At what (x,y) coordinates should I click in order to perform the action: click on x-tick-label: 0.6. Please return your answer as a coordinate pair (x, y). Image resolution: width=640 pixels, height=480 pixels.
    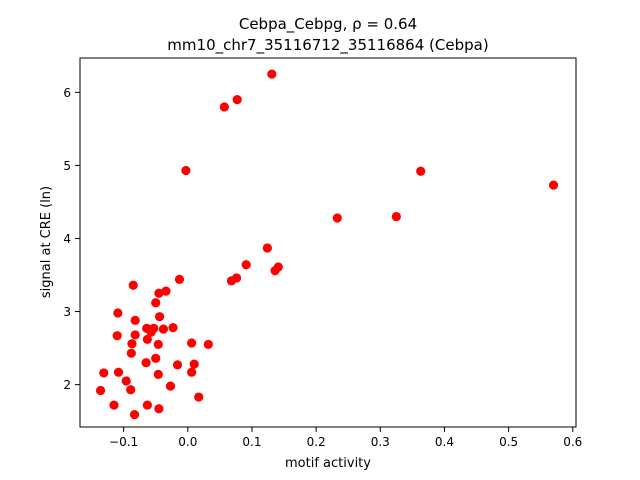
    Looking at the image, I should click on (572, 442).